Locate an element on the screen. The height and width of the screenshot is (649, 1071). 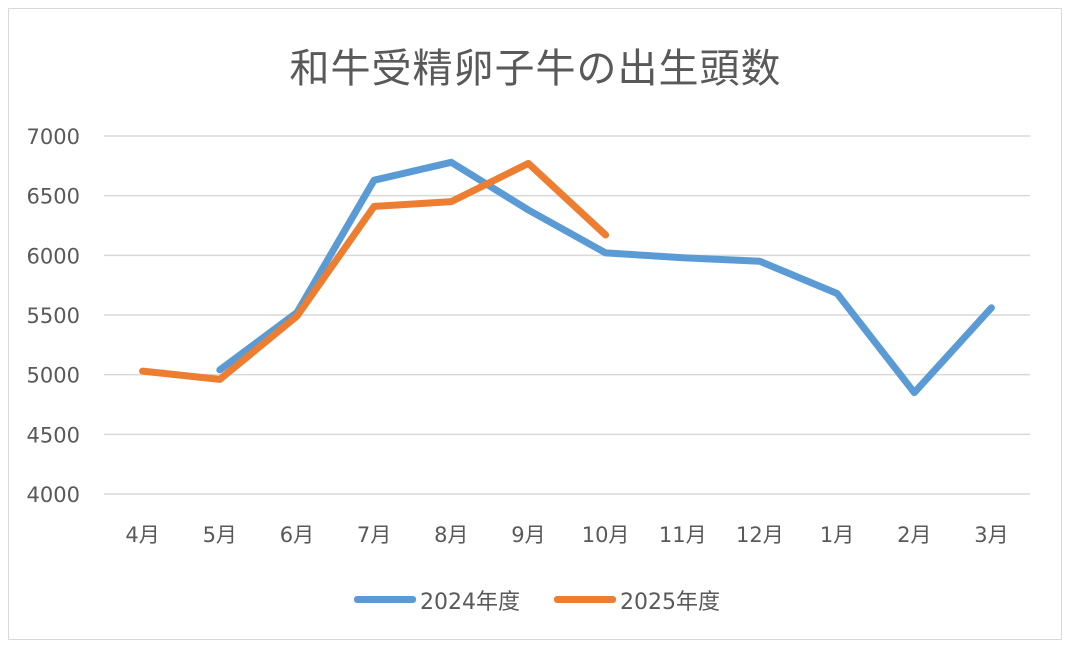
x-tick-label: 2月 is located at coordinates (914, 535).